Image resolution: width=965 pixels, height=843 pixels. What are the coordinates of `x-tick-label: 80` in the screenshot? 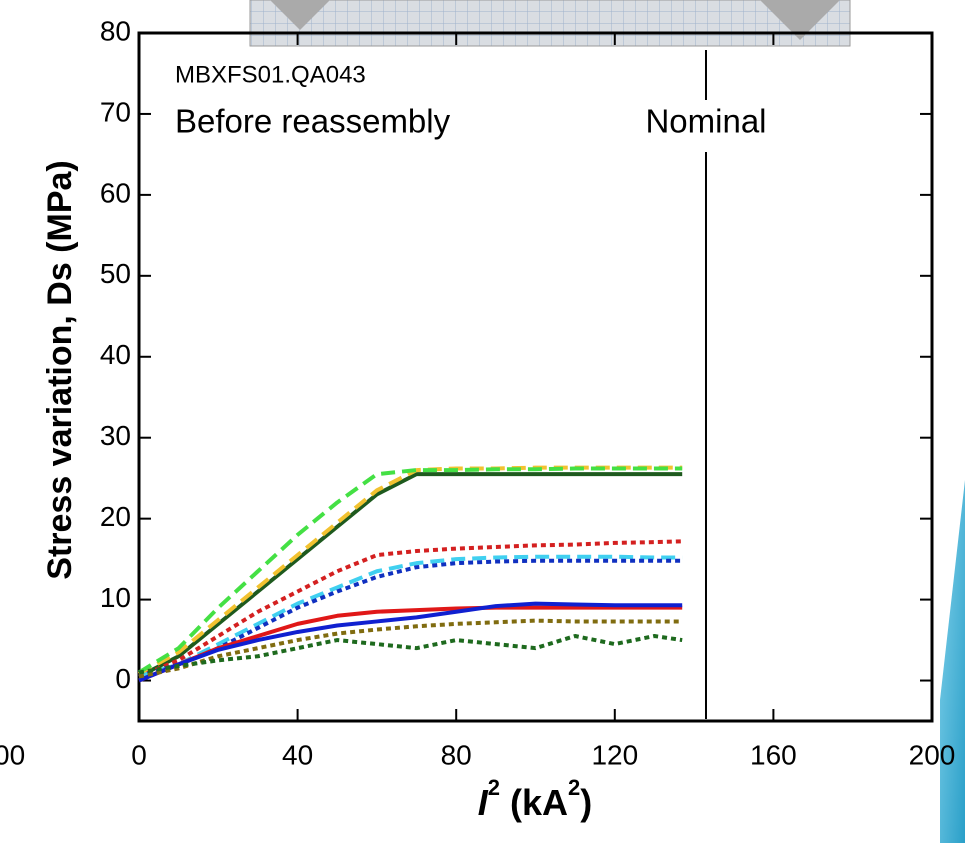 It's located at (456, 754).